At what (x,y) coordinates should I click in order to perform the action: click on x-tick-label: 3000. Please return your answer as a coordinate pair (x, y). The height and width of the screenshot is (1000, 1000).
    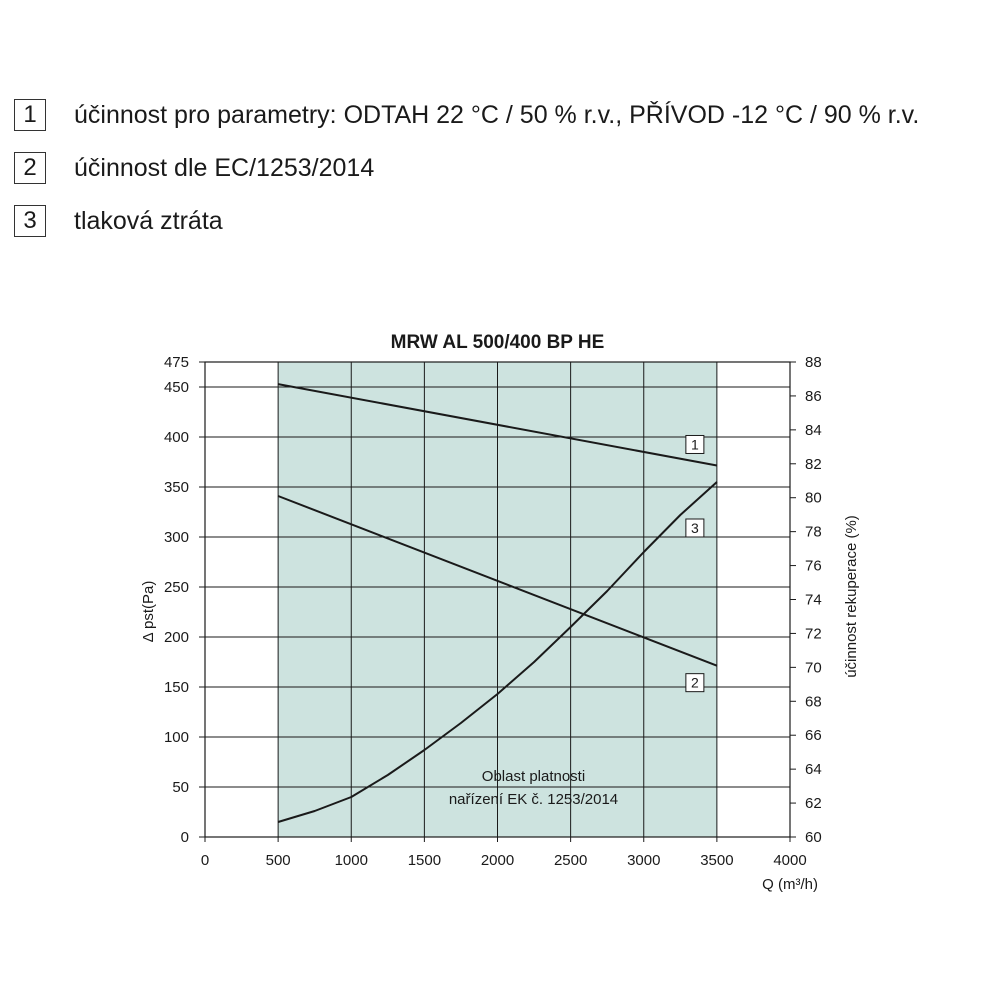
    Looking at the image, I should click on (643, 860).